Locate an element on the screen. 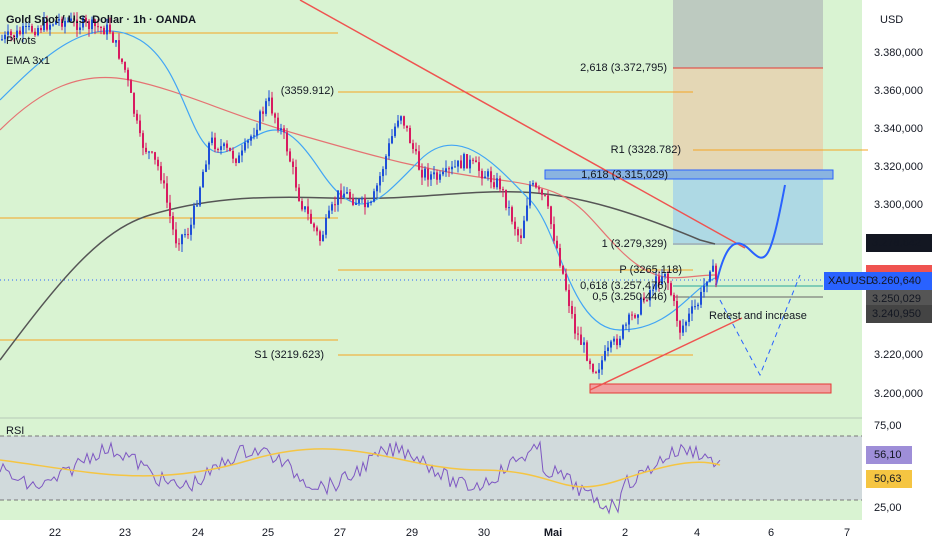 The height and width of the screenshot is (550, 932). resistance-box is located at coordinates (689, 174).